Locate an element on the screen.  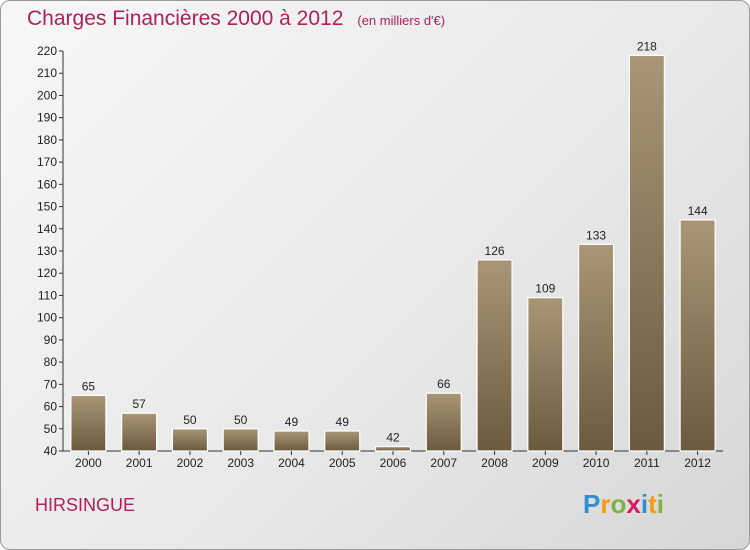
data-label: 218 is located at coordinates (647, 46).